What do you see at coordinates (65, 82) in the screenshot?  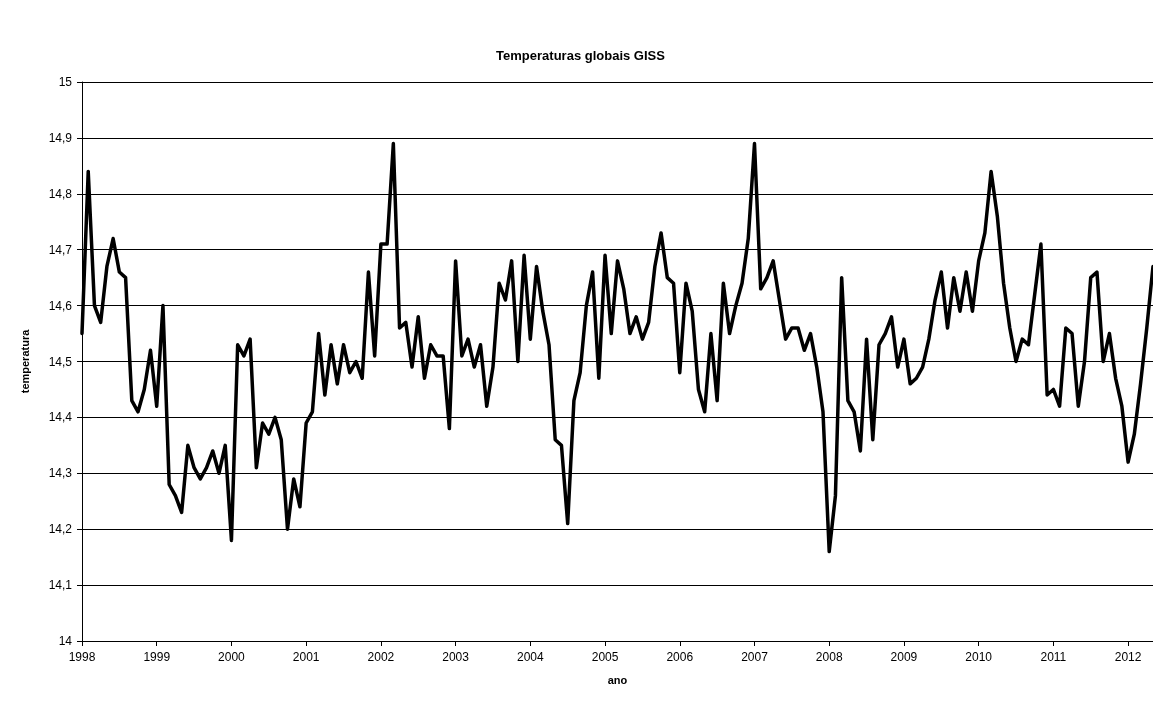 I see `y-tick-label: 15` at bounding box center [65, 82].